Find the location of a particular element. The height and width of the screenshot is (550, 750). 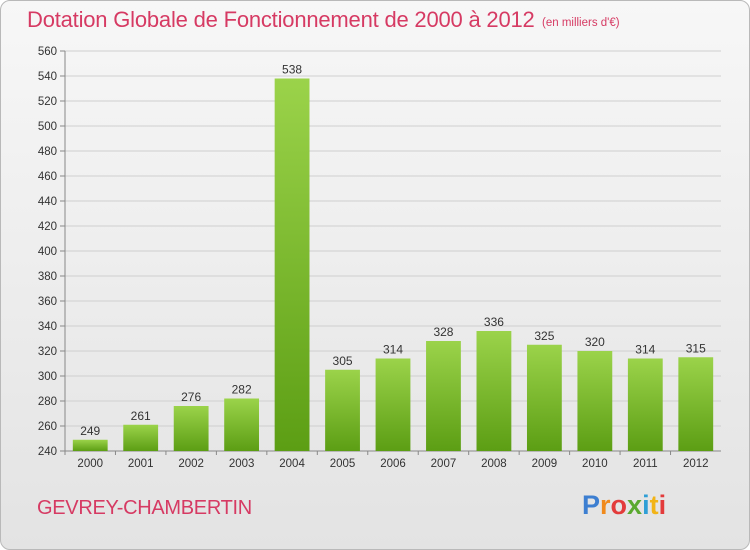

y-tick-label: 440 is located at coordinates (47, 202).